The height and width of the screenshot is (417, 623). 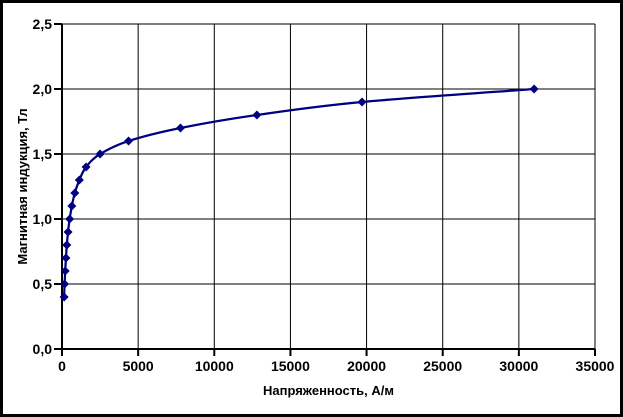 I want to click on x-tick-label: 25000, so click(x=442, y=366).